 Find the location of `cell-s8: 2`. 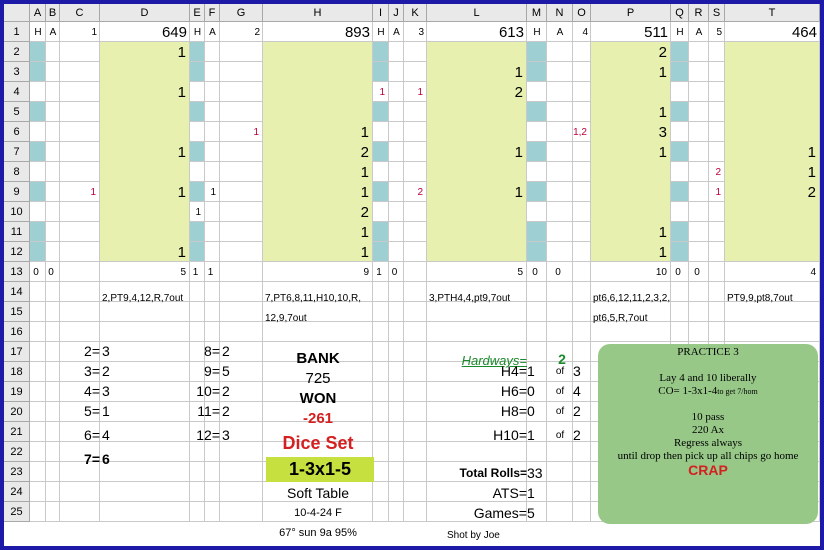

cell-s8: 2 is located at coordinates (718, 172).